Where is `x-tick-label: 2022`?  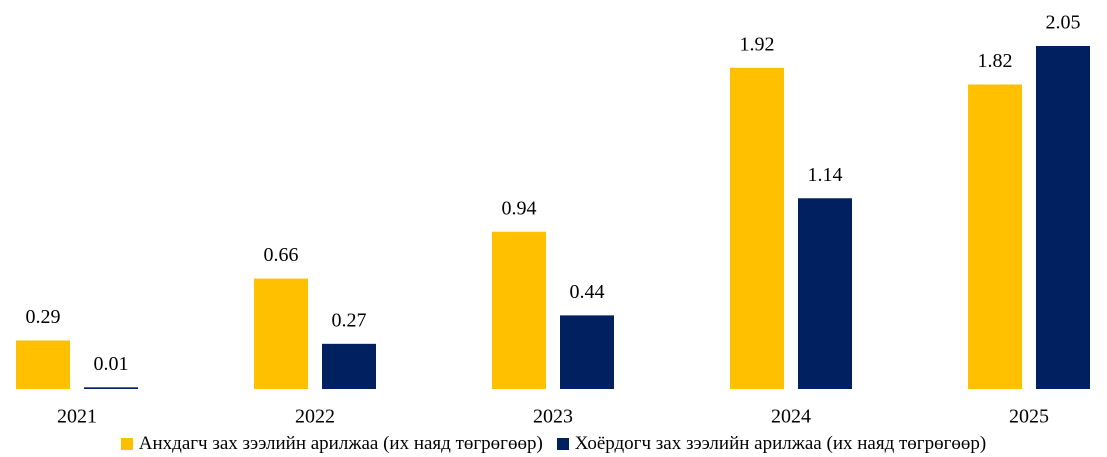
x-tick-label: 2022 is located at coordinates (315, 417).